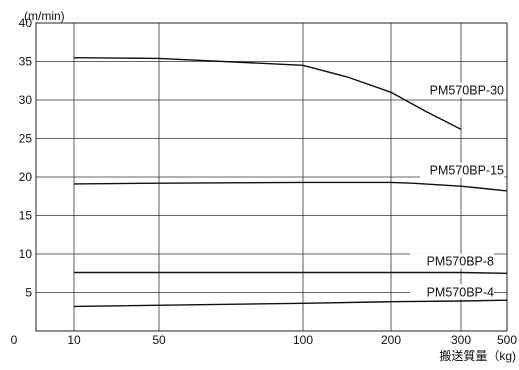  I want to click on x-tick-label: 300, so click(461, 340).